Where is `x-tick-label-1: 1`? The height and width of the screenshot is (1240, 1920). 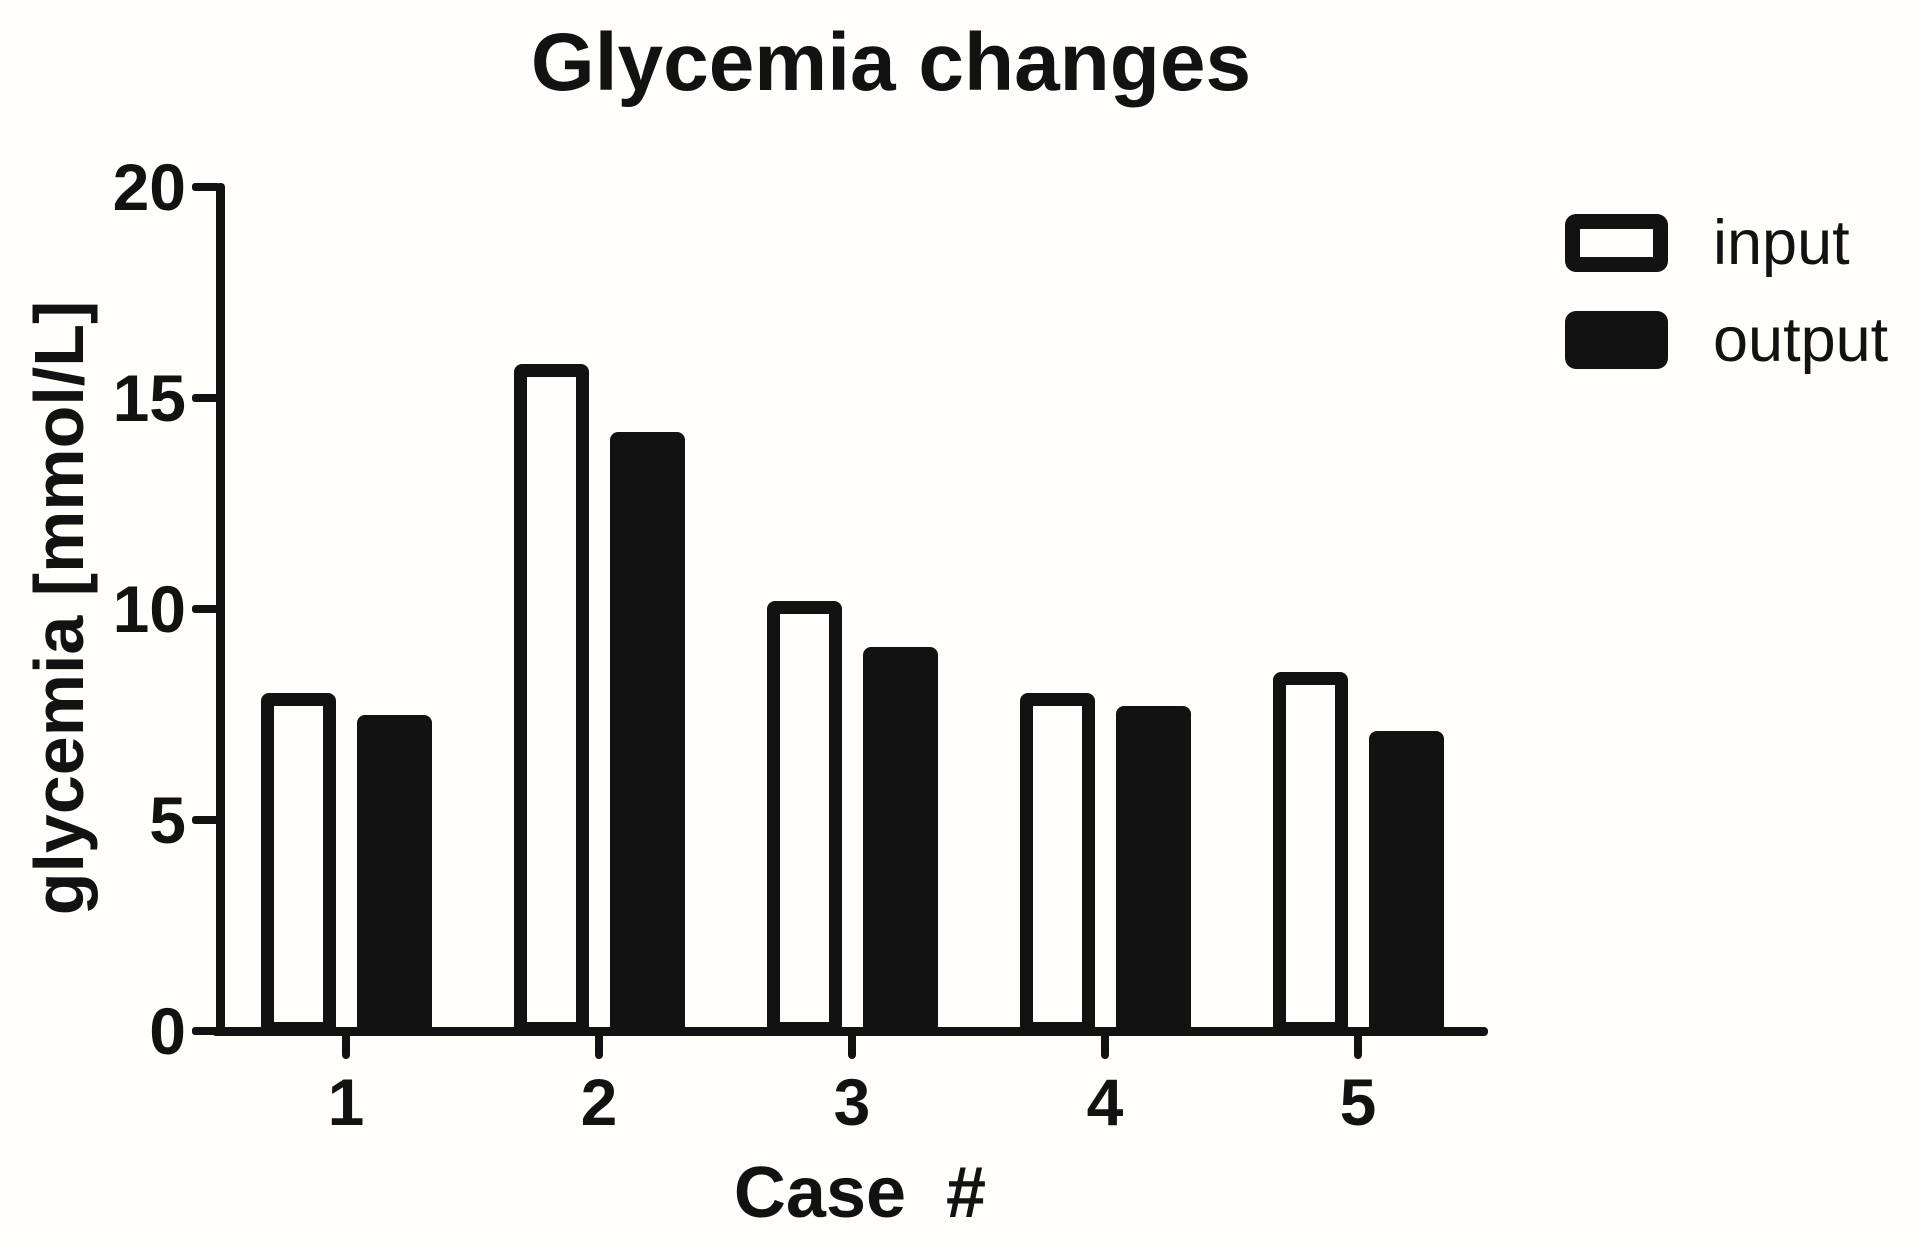
x-tick-label-1: 1 is located at coordinates (346, 1102).